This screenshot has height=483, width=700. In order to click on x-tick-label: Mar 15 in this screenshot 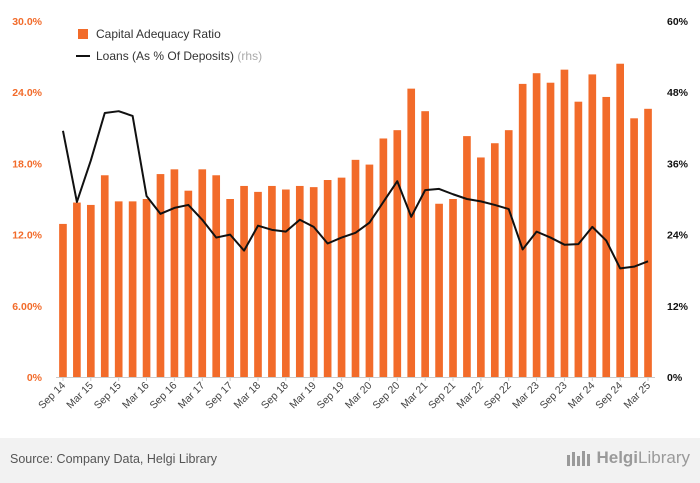, I will do `click(80, 396)`.